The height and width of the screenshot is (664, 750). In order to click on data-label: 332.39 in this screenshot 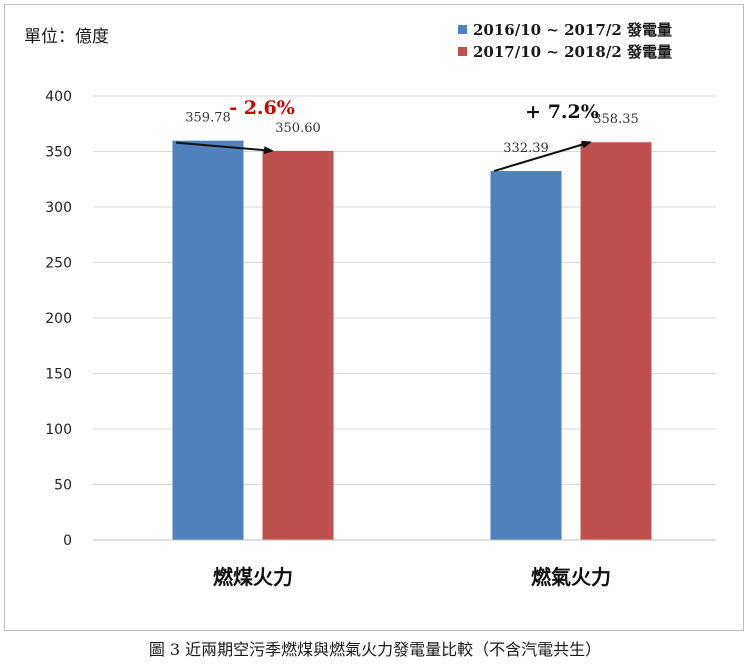, I will do `click(526, 148)`.